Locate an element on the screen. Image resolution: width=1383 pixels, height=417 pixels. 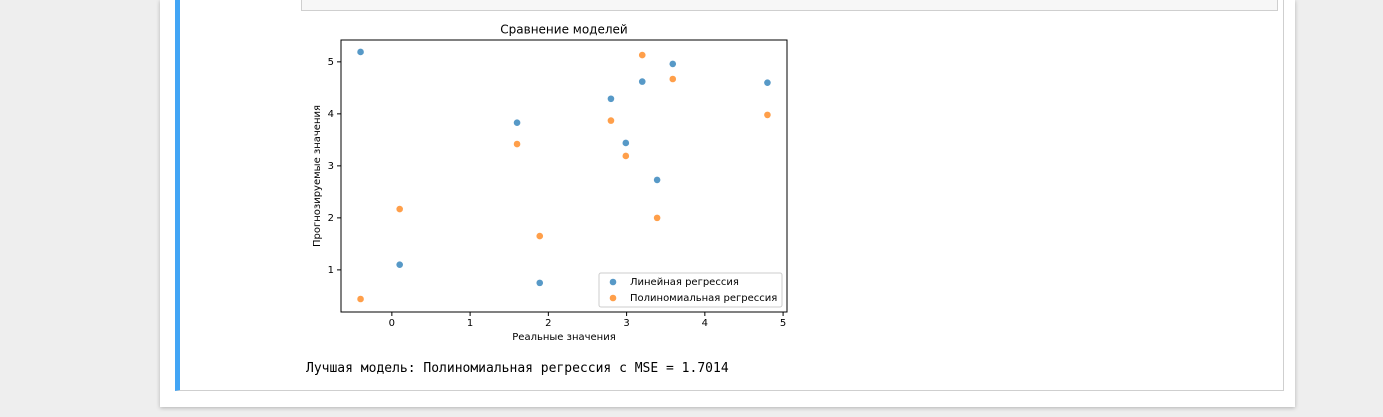
x-tick-label: 0 is located at coordinates (392, 323).